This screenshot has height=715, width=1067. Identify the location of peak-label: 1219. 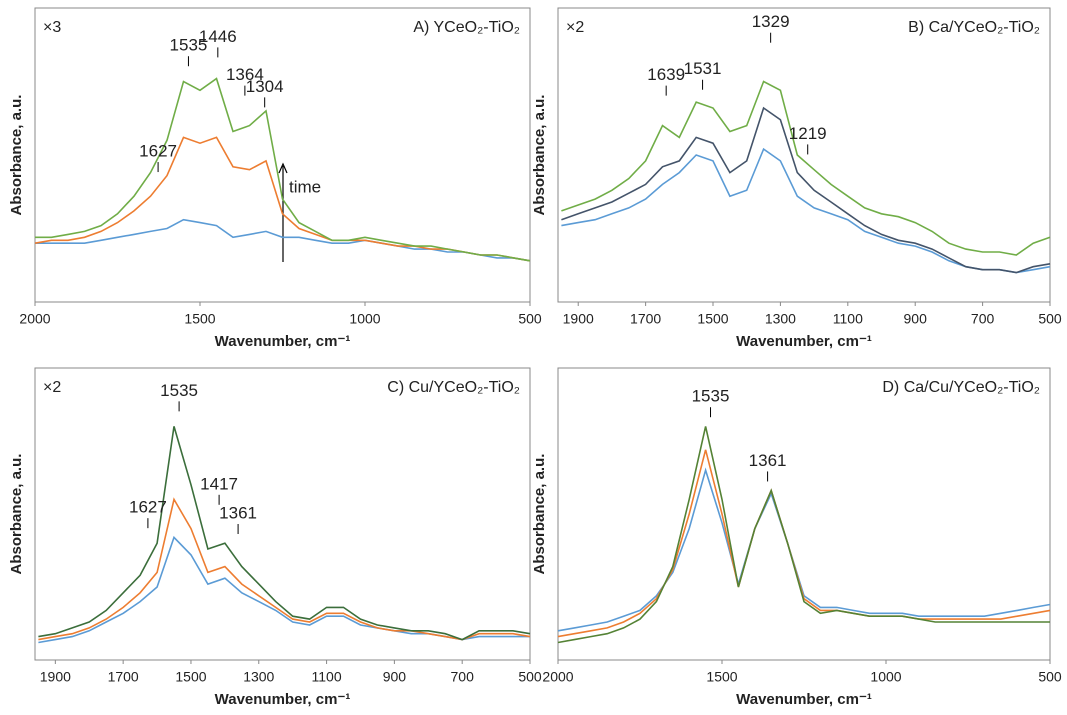
(808, 133).